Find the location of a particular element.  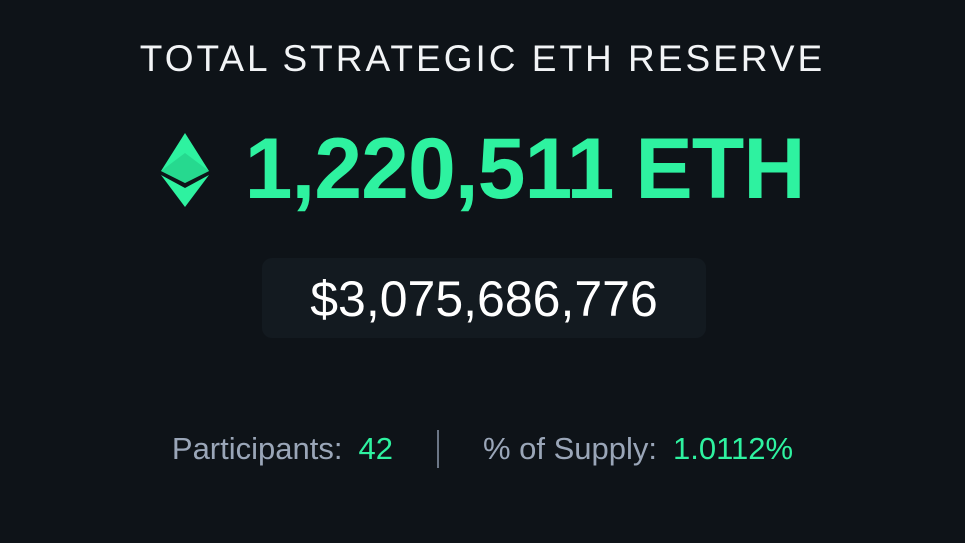

usd-box is located at coordinates (484, 298).